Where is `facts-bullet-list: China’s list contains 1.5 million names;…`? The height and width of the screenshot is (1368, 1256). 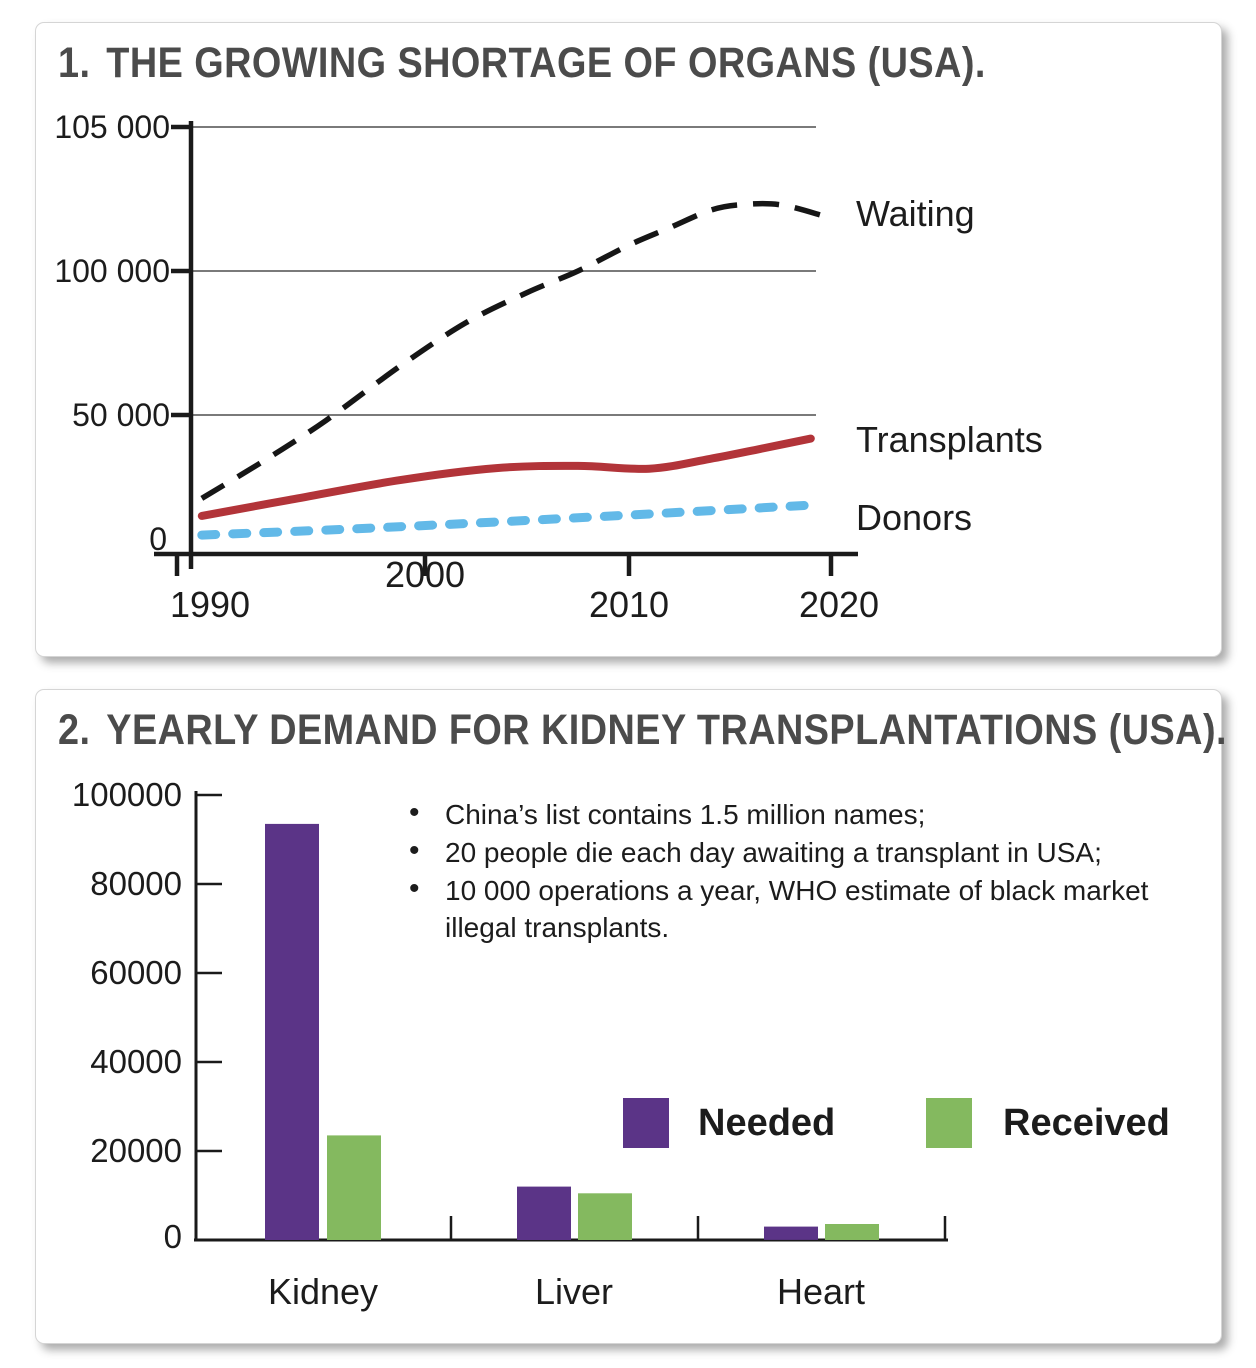
facts-bullet-list: China’s list contains 1.5 million names;… is located at coordinates (796, 870).